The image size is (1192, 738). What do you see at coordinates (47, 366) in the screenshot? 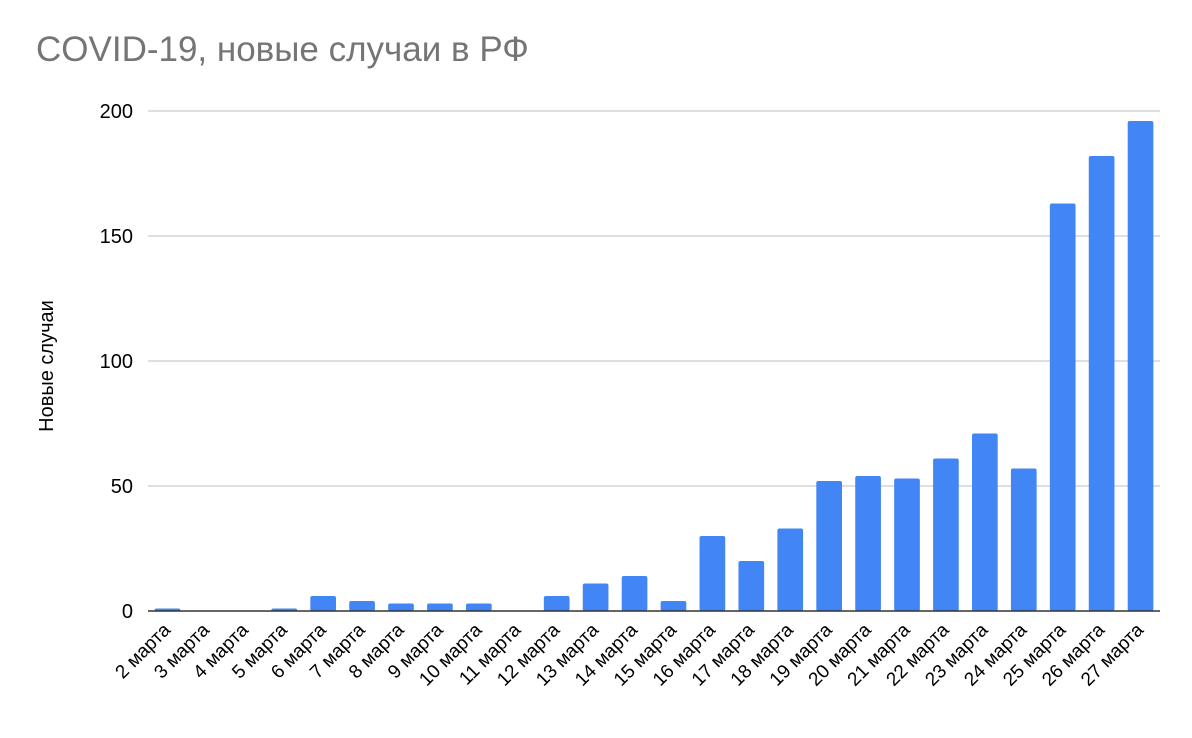
I see `y-axis-label: Новые случаи` at bounding box center [47, 366].